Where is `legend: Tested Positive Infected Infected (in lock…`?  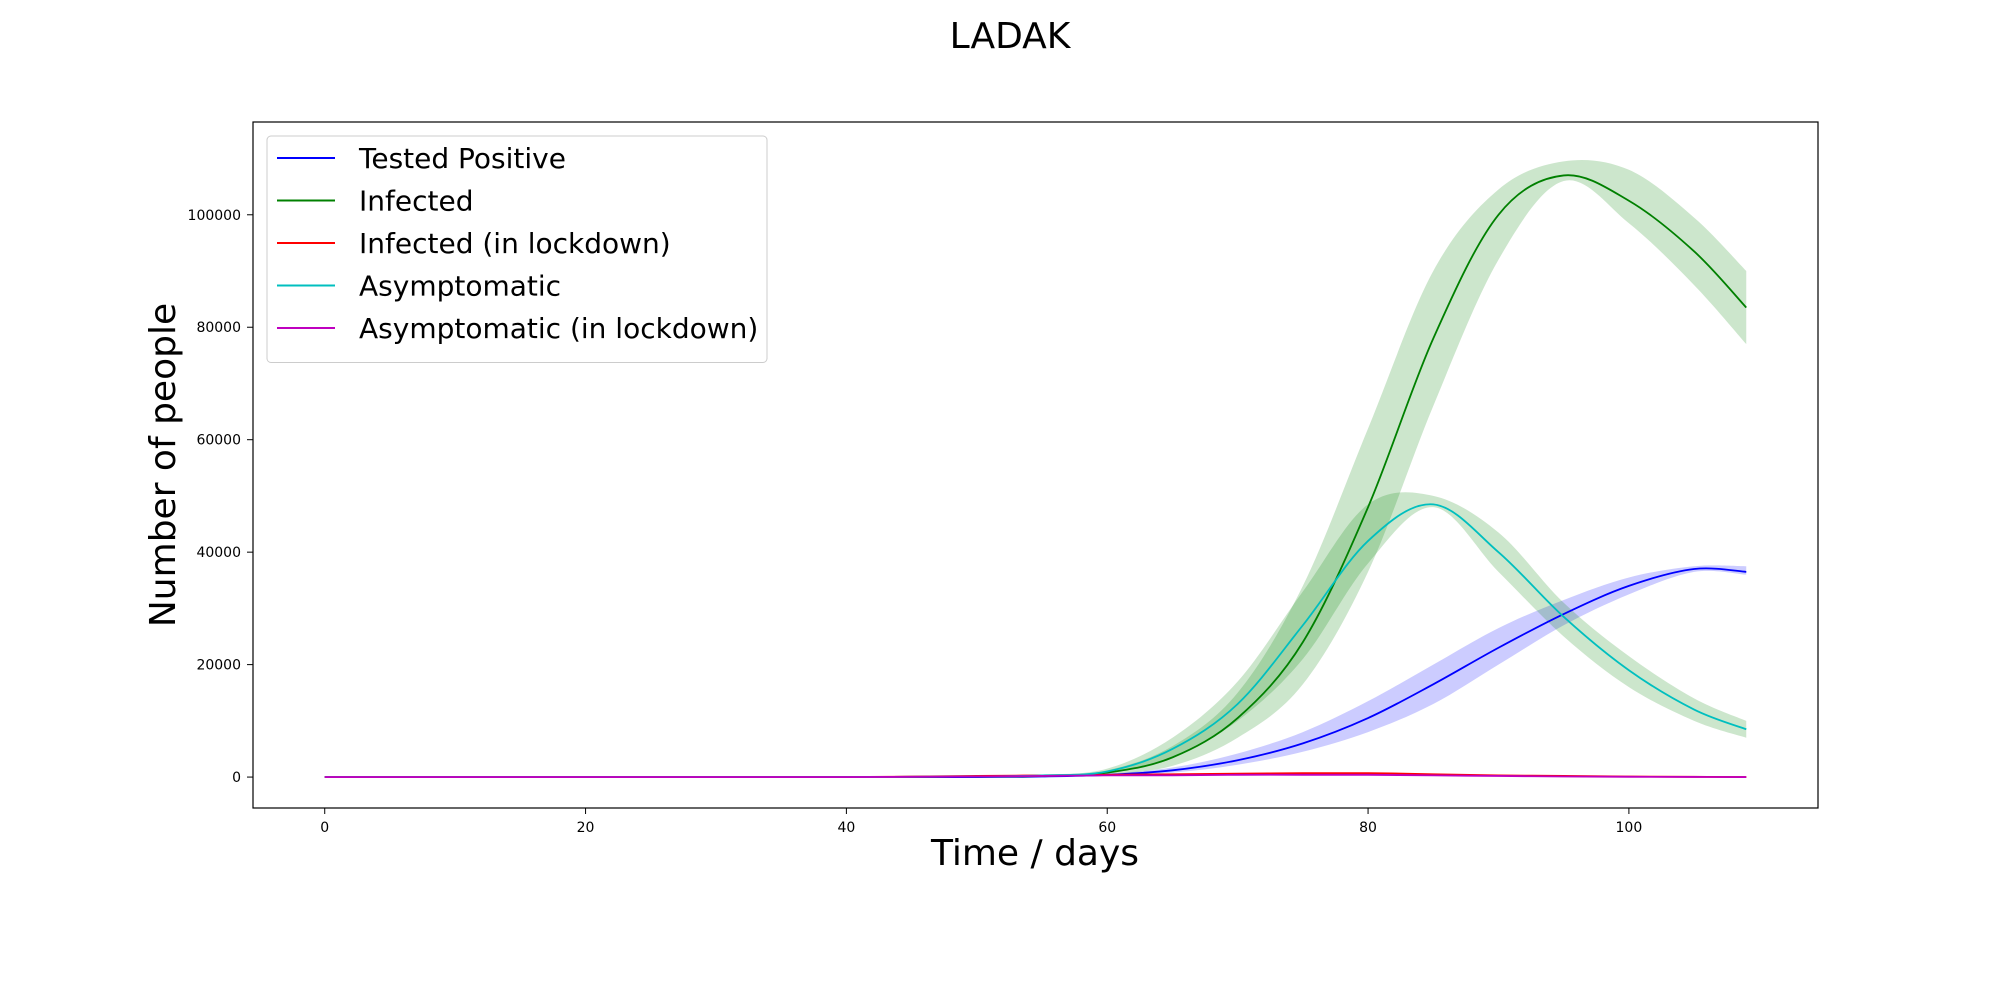
legend: Tested Positive Infected Infected (in lock… is located at coordinates (517, 249).